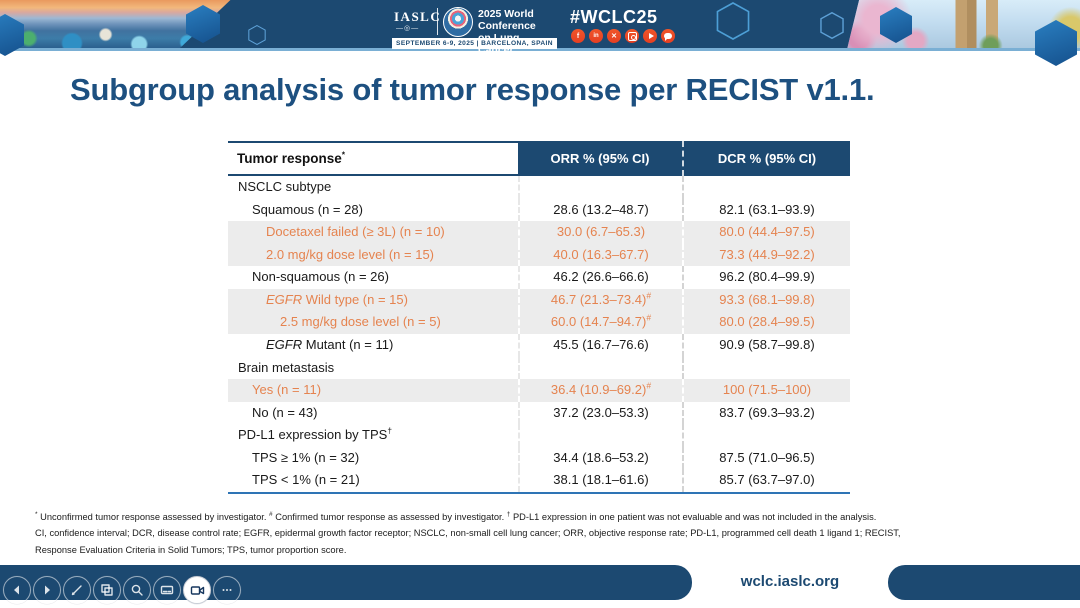 This screenshot has width=1080, height=608. I want to click on header-accent-line, so click(540, 49).